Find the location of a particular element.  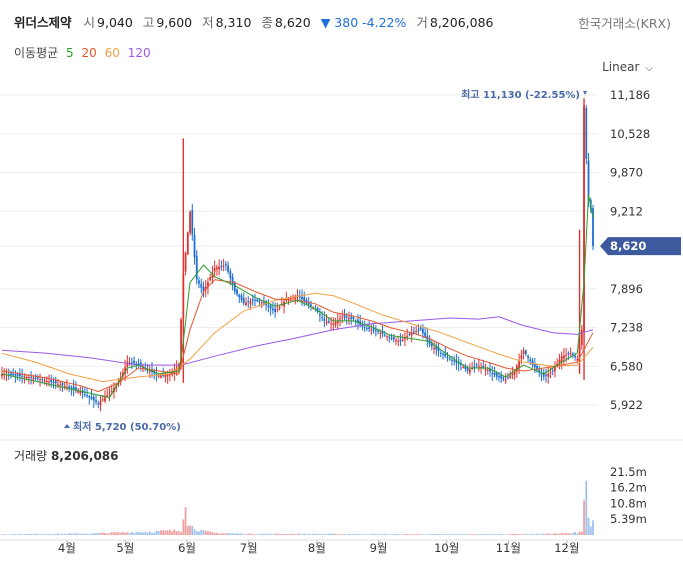

close-label: 종 is located at coordinates (267, 22).